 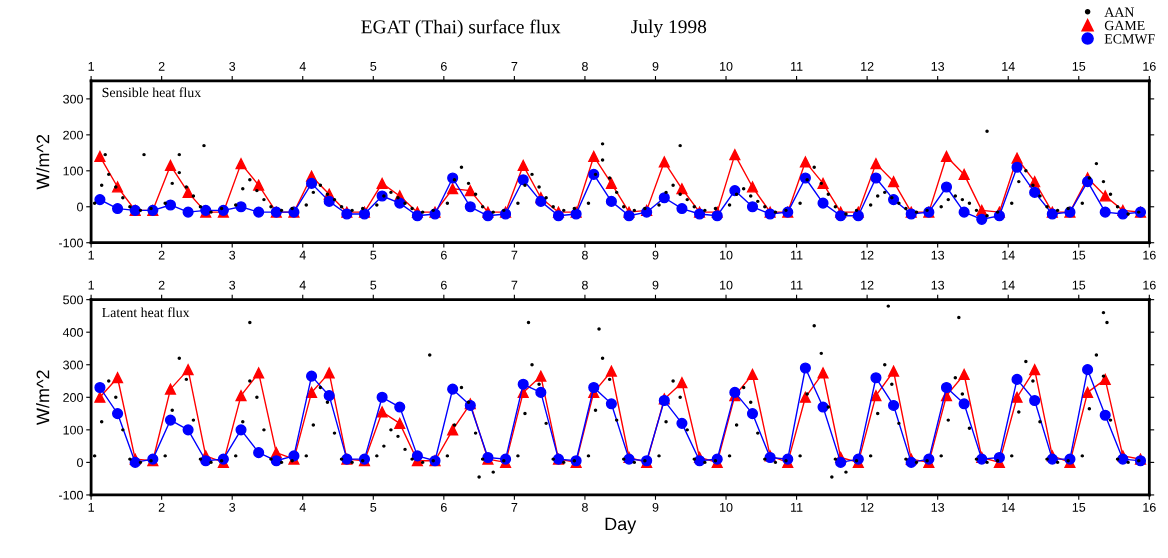 I want to click on x-axis-title: Day, so click(x=621, y=525).